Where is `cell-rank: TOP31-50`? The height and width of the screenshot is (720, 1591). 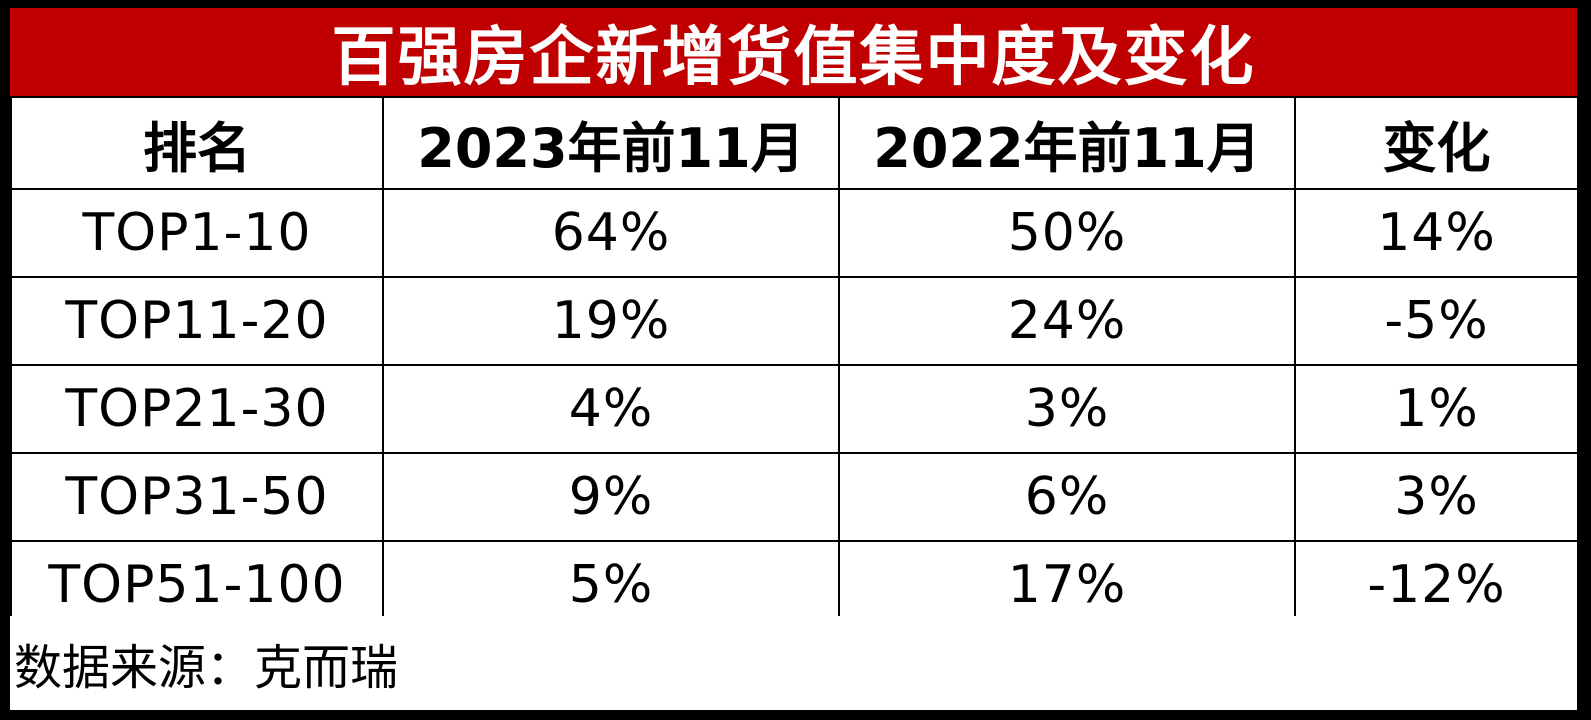 cell-rank: TOP31-50 is located at coordinates (197, 497).